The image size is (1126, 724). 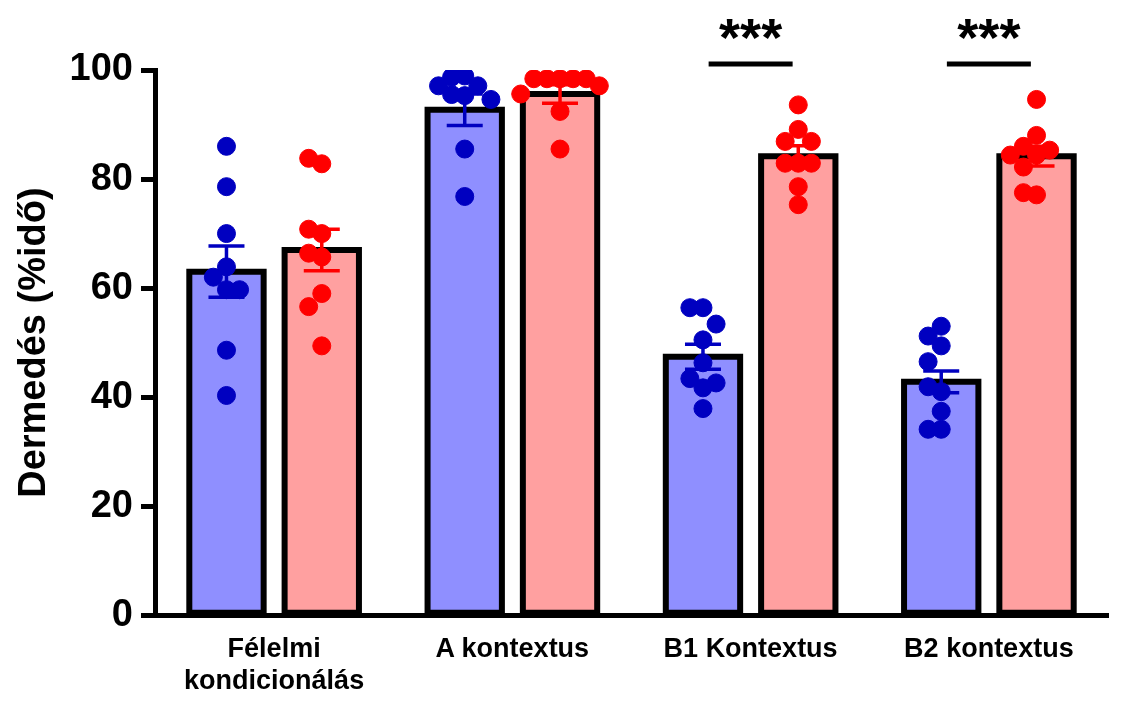 What do you see at coordinates (111, 394) in the screenshot?
I see `y-tick-label: 40` at bounding box center [111, 394].